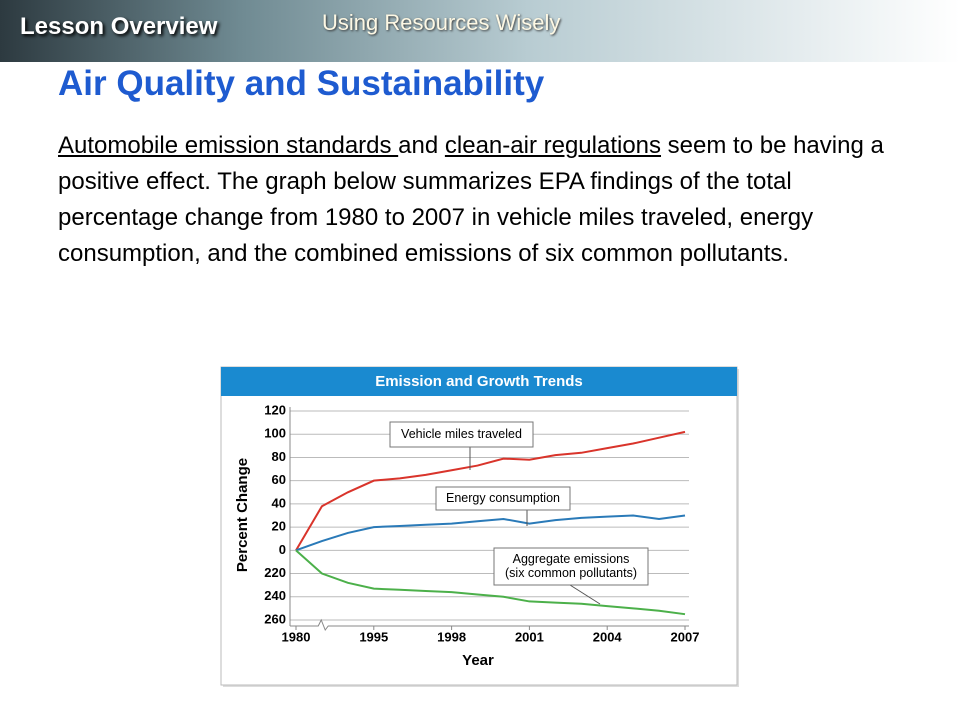 Image resolution: width=960 pixels, height=720 pixels. I want to click on leader-line, so click(585, 594).